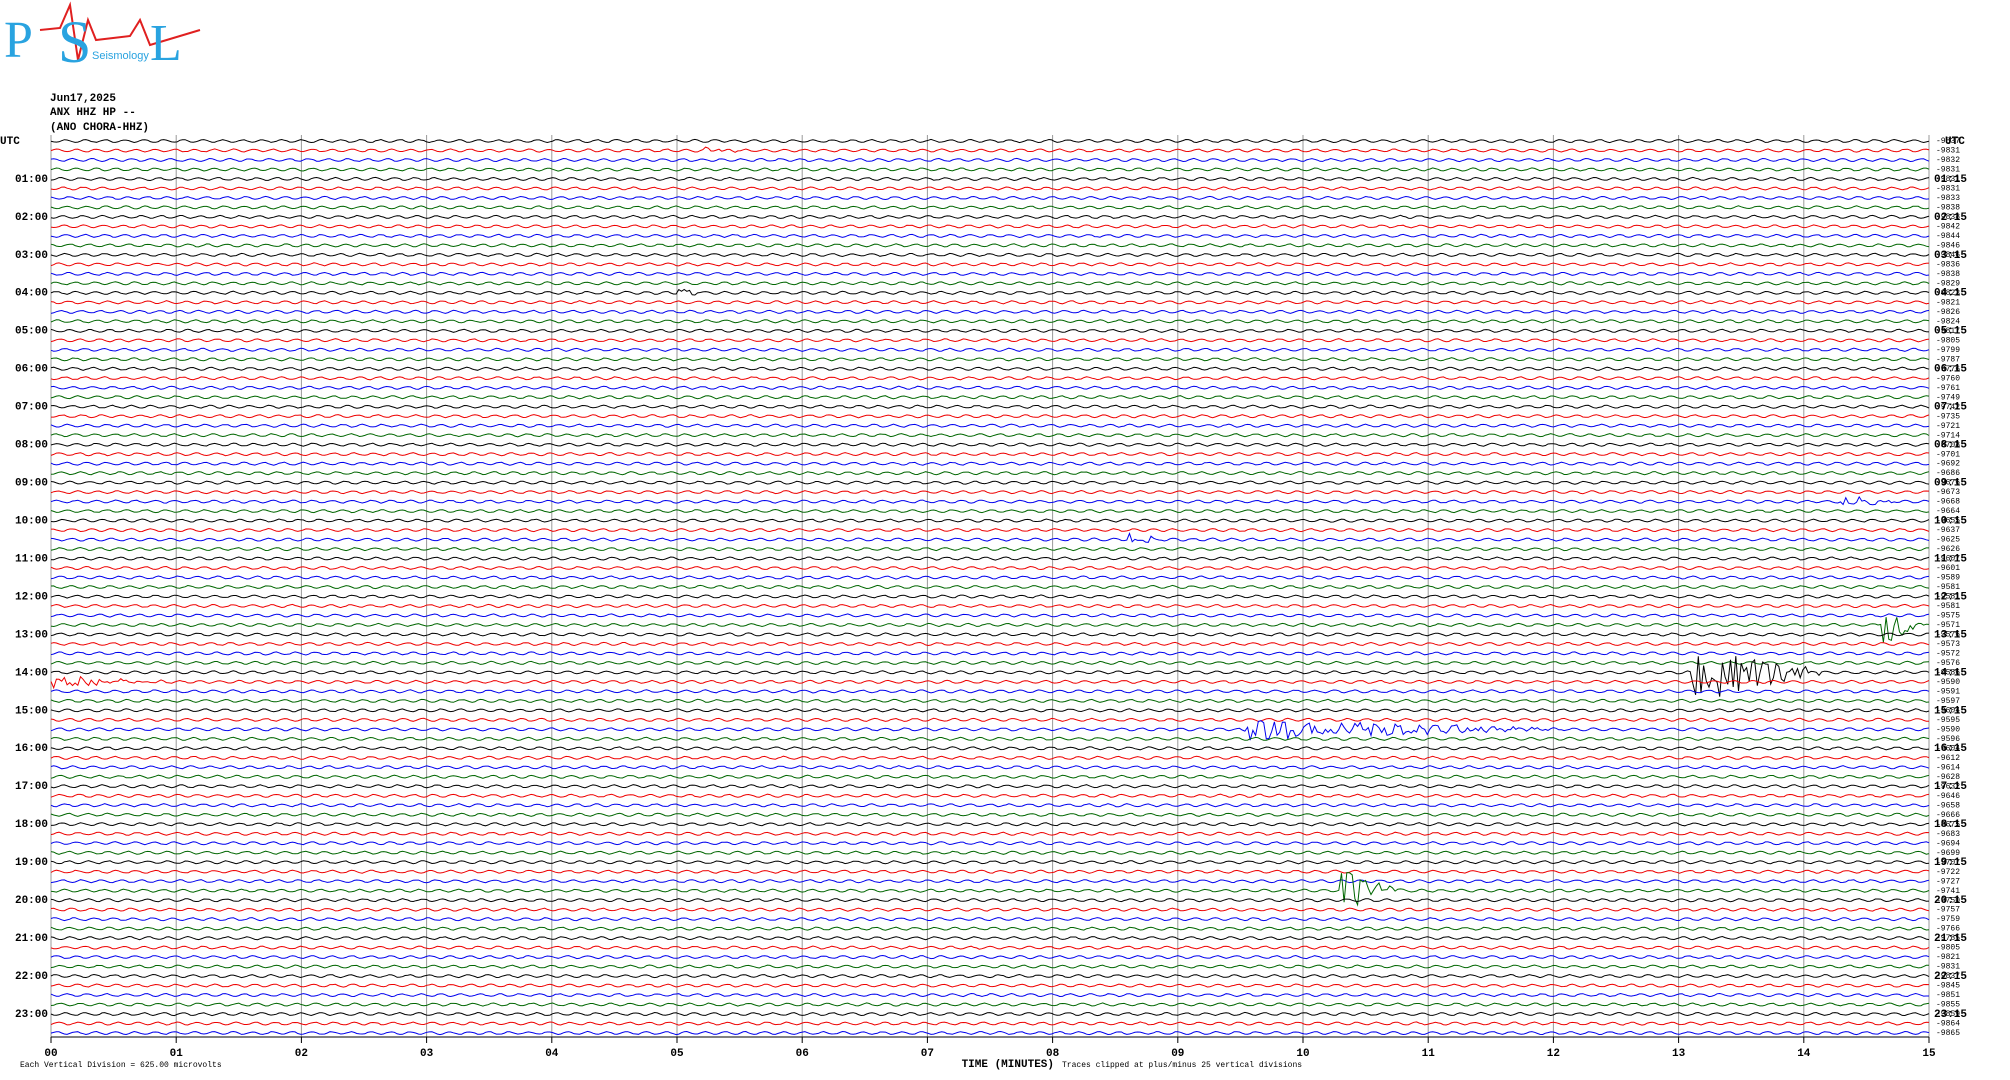  What do you see at coordinates (552, 1054) in the screenshot?
I see `x-tick-label: 04` at bounding box center [552, 1054].